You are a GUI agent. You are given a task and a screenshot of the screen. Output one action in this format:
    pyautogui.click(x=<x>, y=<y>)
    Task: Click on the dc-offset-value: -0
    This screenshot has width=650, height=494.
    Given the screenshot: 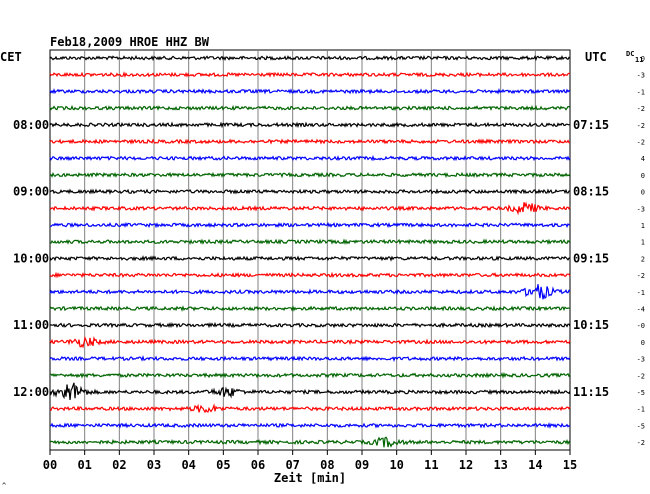 What is the action you would take?
    pyautogui.click(x=641, y=326)
    